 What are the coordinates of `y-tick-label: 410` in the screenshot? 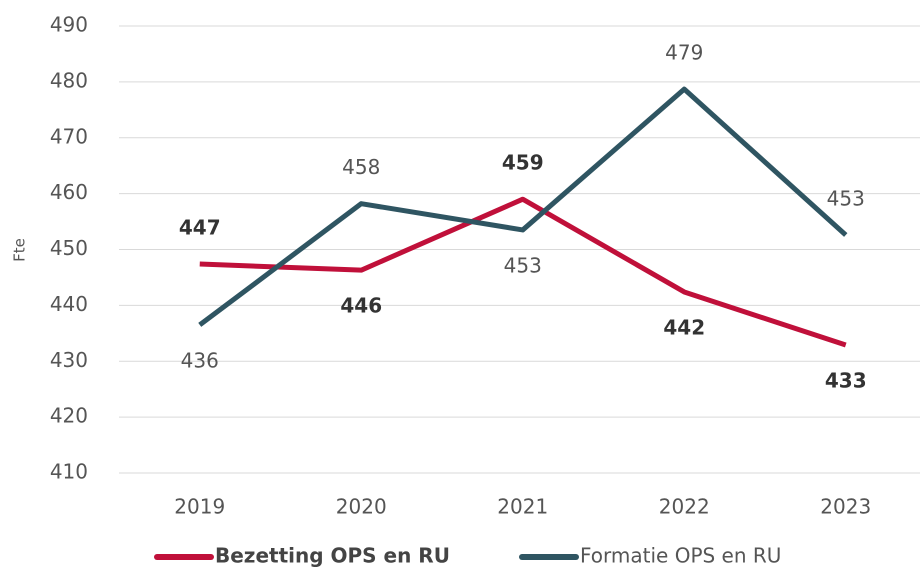 It's located at (69, 472).